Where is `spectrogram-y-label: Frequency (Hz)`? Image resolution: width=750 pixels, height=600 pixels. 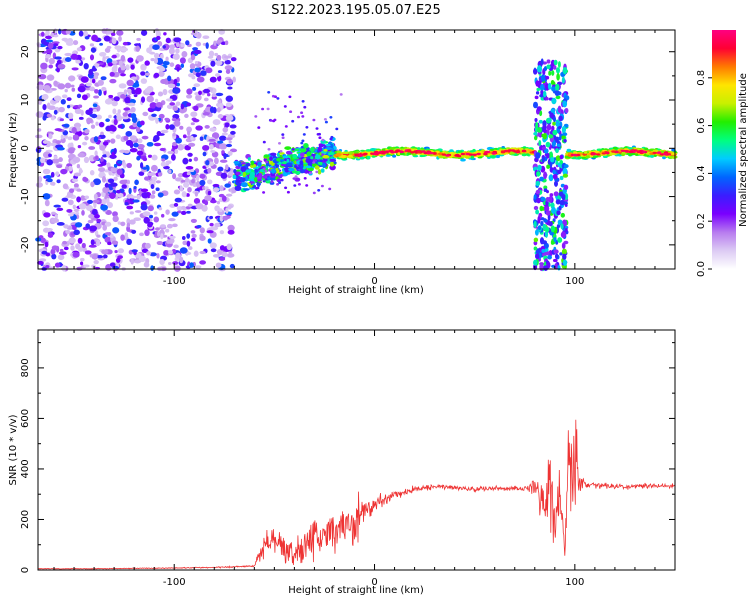 spectrogram-y-label: Frequency (Hz) is located at coordinates (13, 150).